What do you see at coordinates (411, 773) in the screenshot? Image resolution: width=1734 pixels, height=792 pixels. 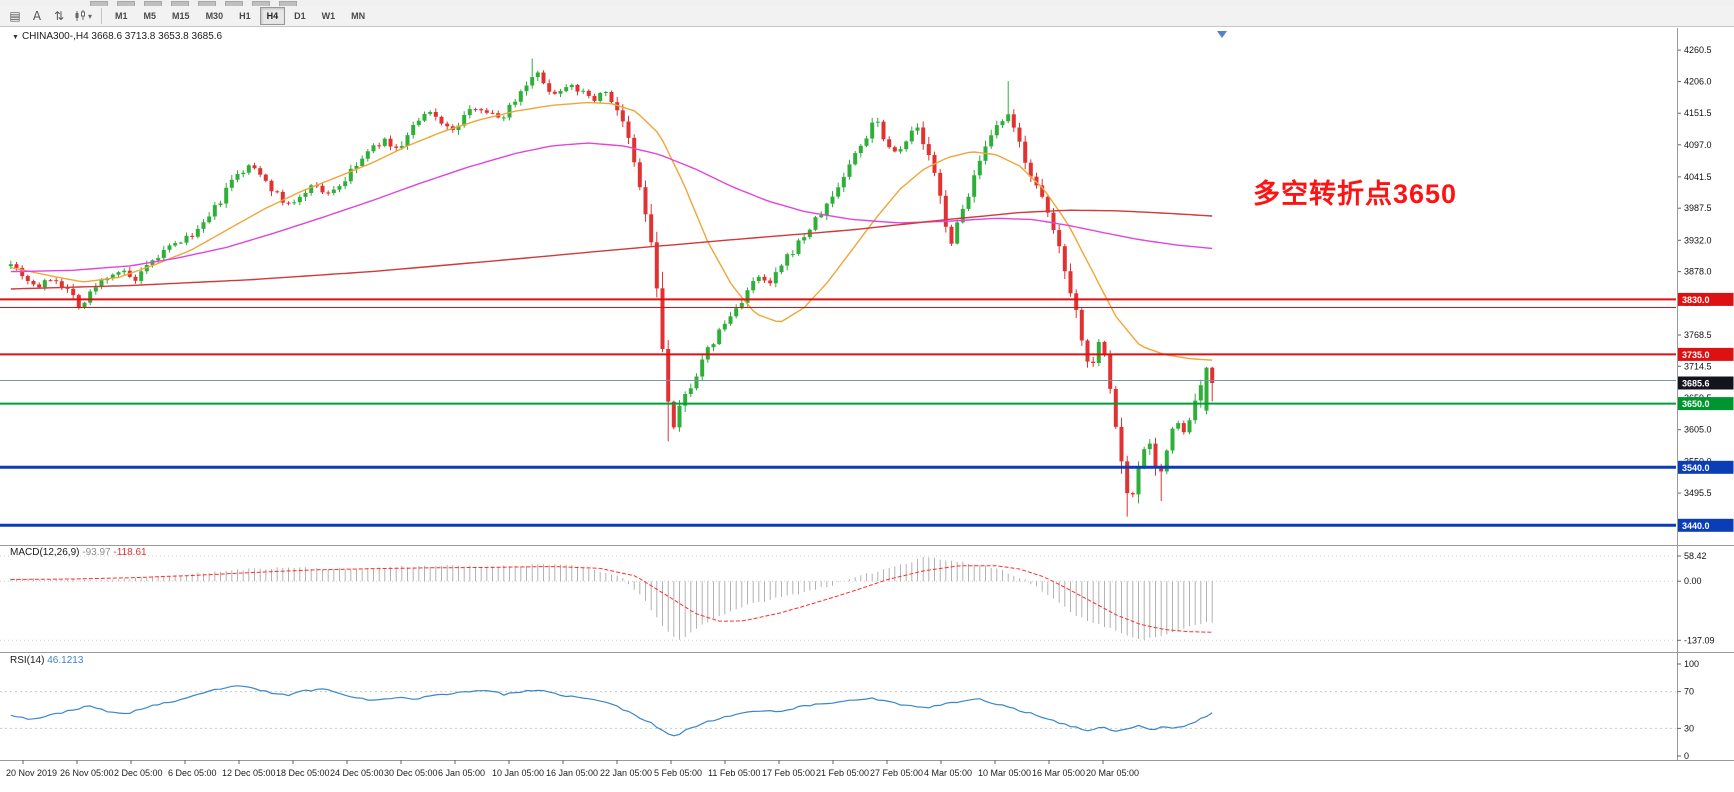 I see `time-label: 30 Dec 05:00` at bounding box center [411, 773].